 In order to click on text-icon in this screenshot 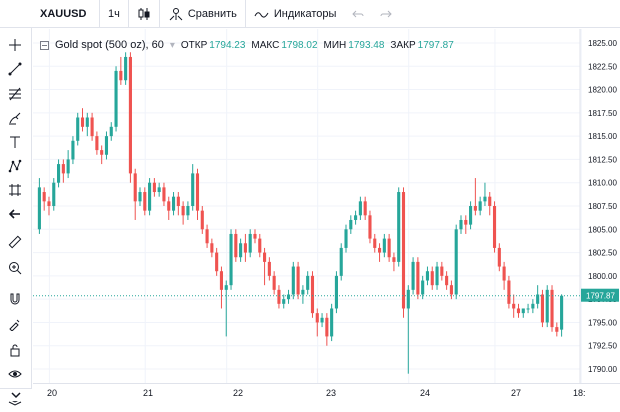, I will do `click(15, 142)`.